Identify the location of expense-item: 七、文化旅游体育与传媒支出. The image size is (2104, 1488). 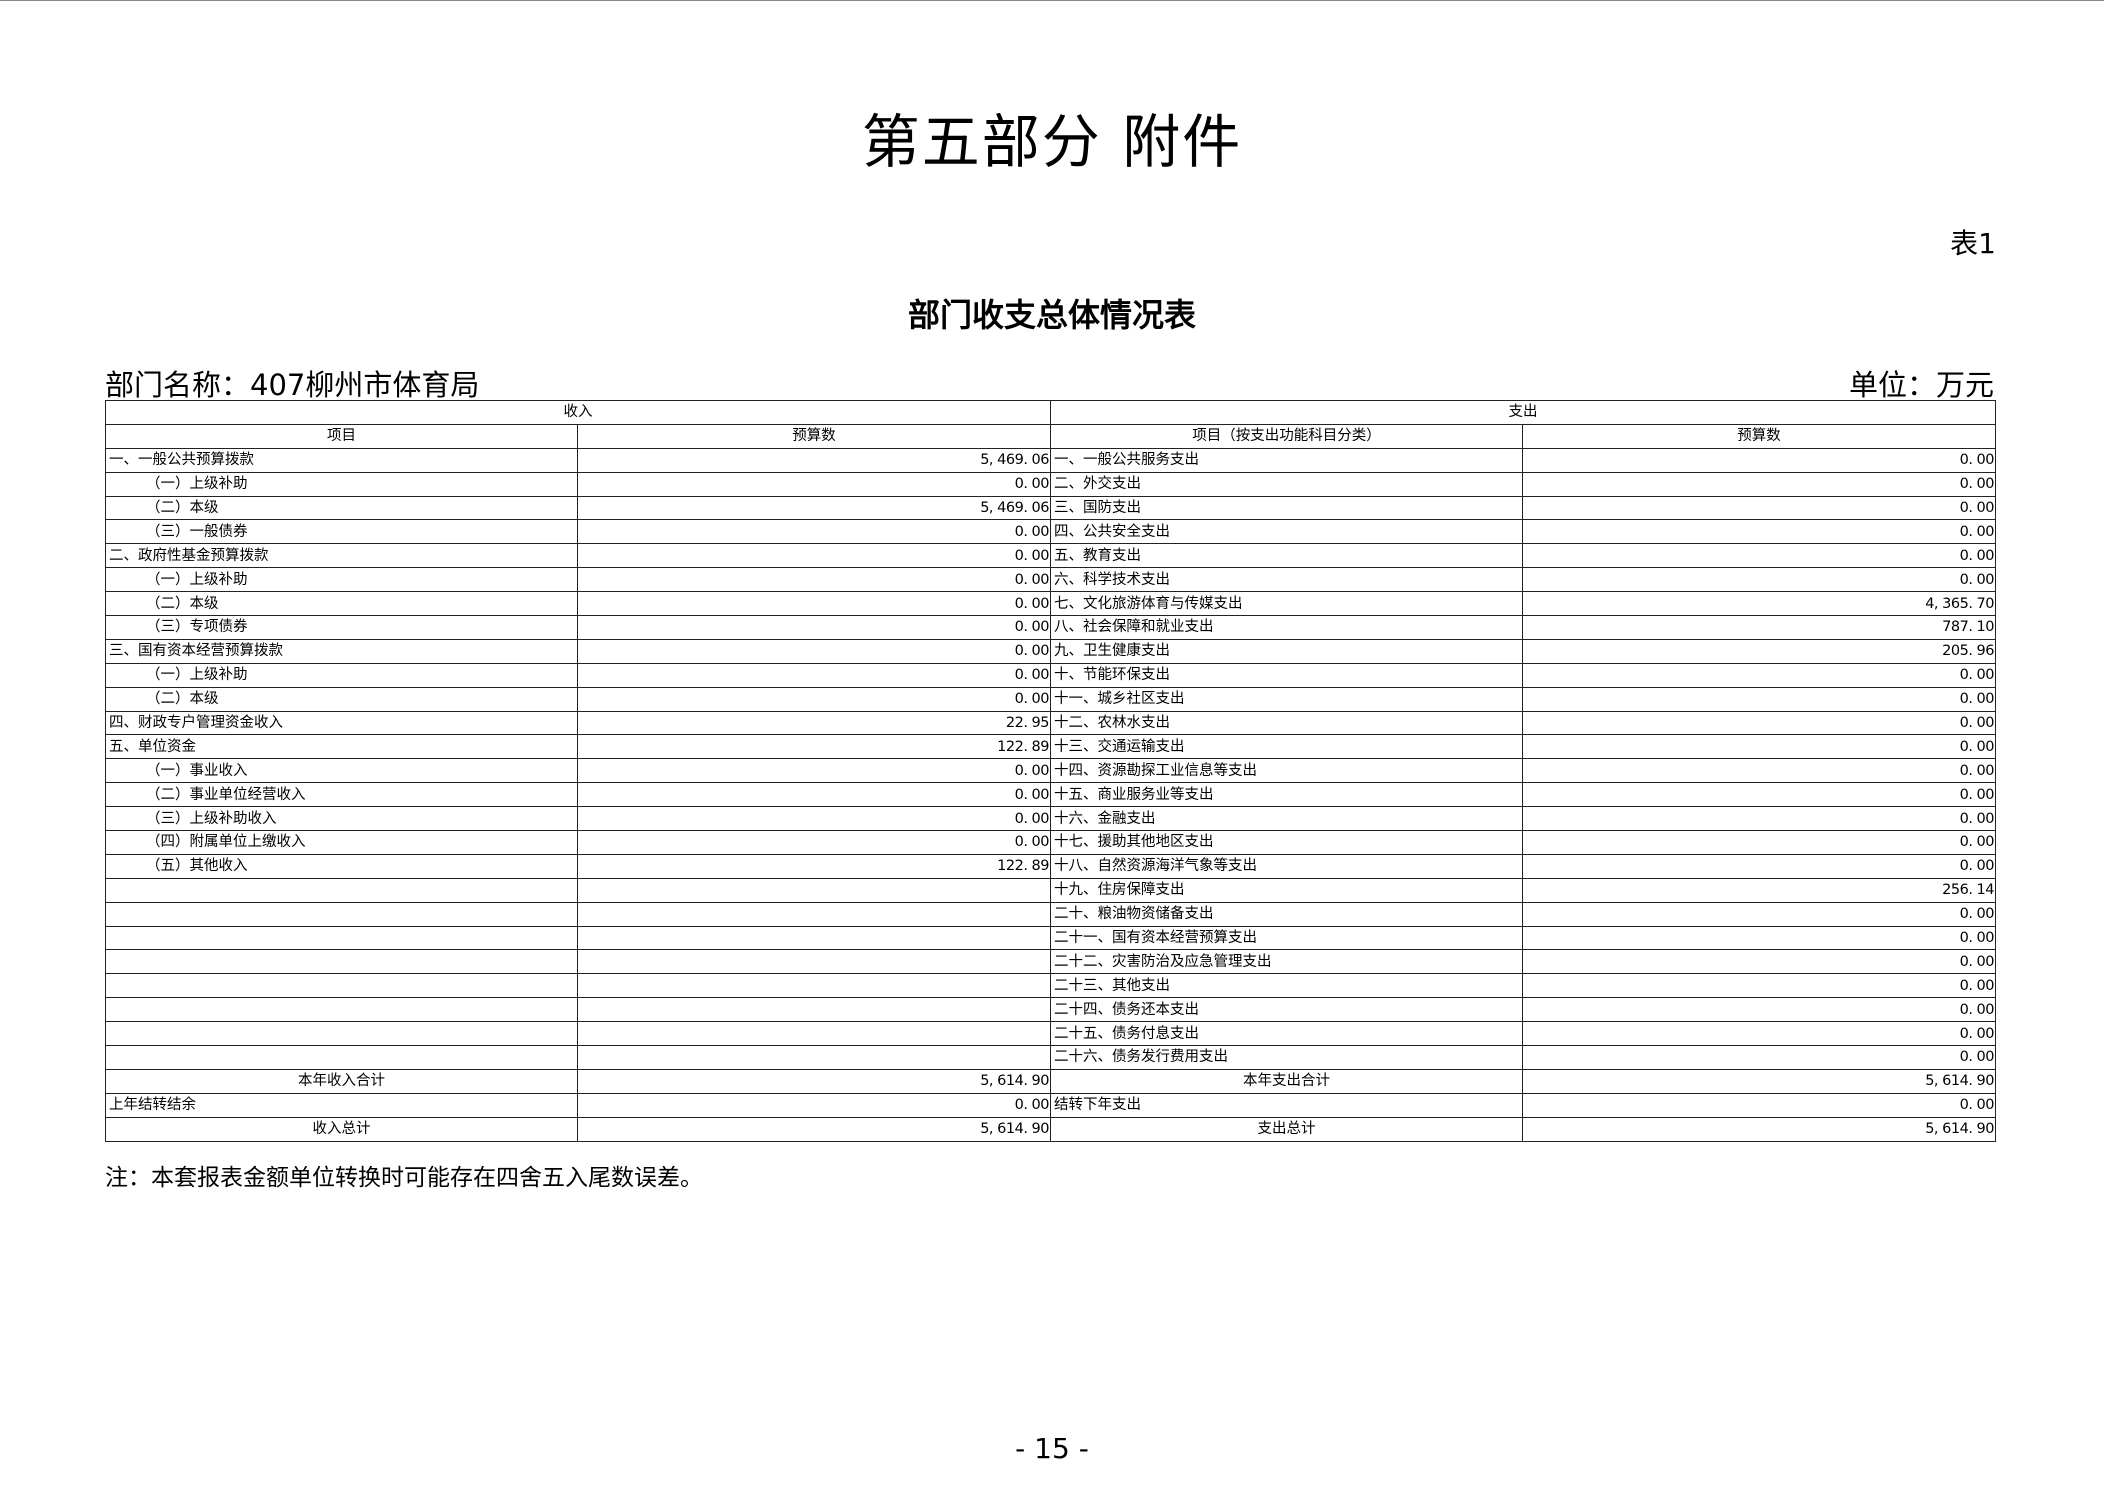
(1286, 604).